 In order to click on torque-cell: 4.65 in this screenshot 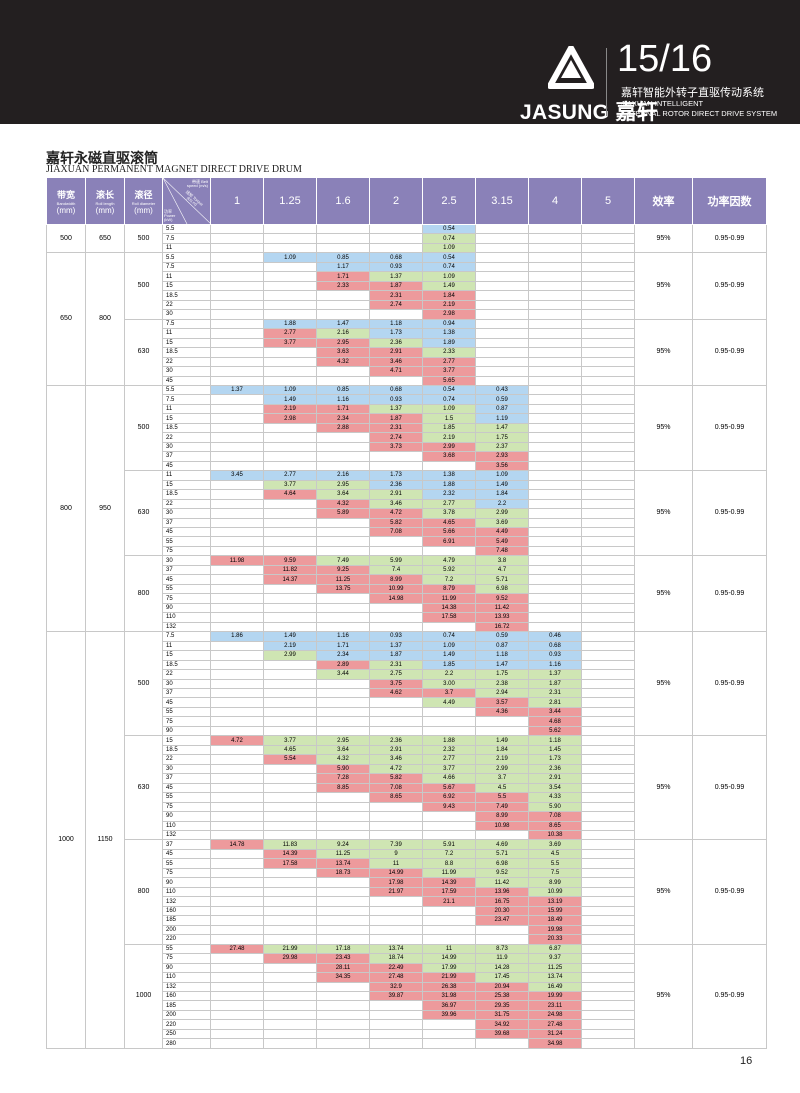, I will do `click(290, 750)`.